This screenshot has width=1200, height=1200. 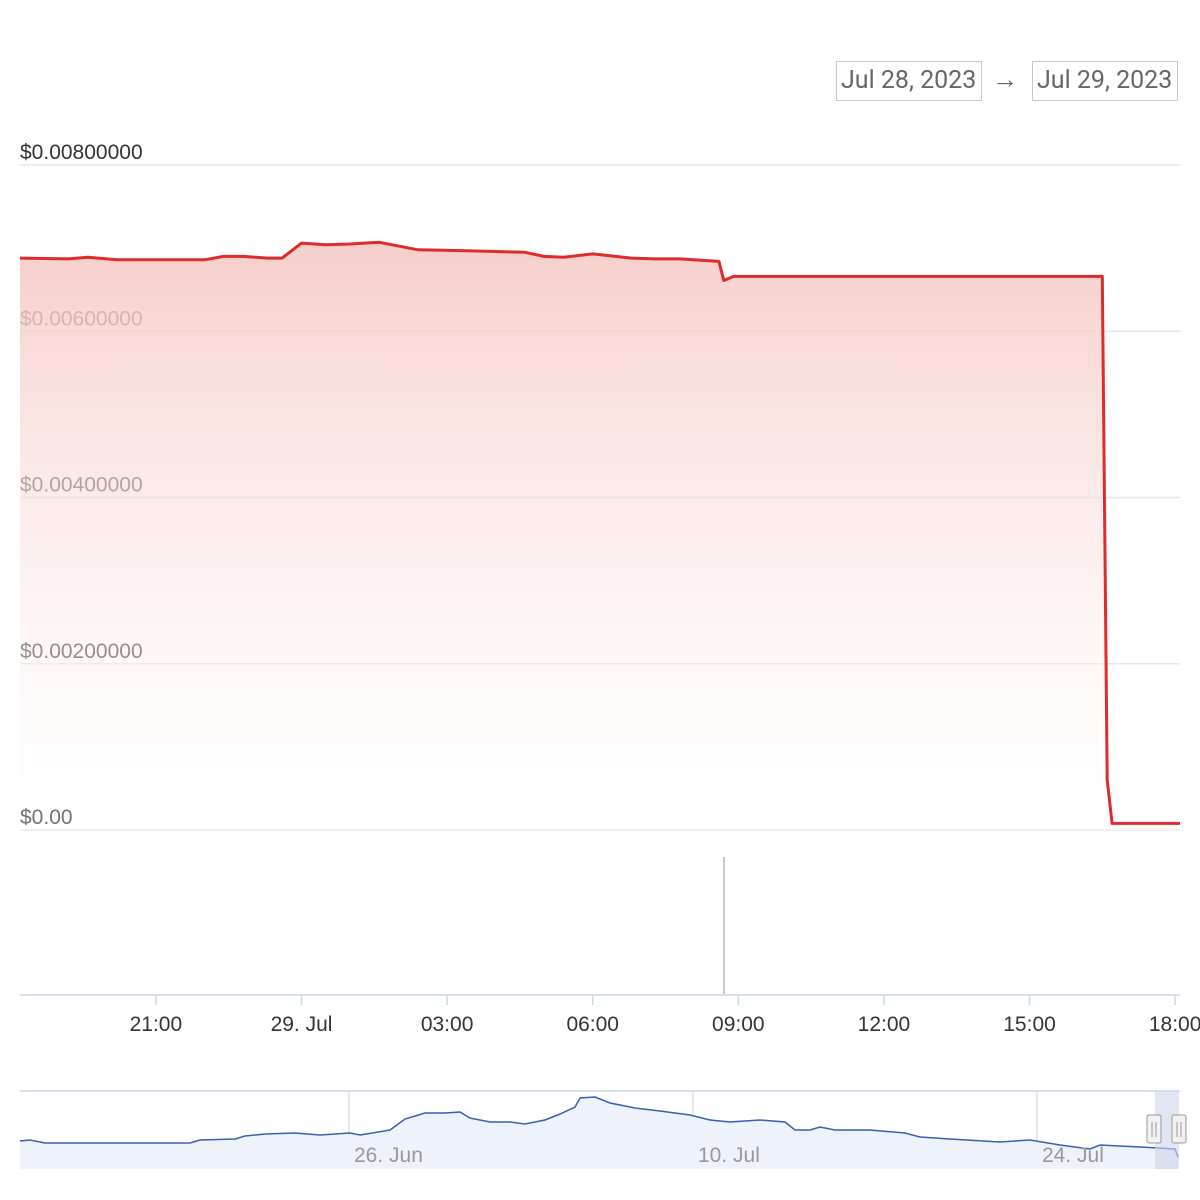 What do you see at coordinates (1105, 81) in the screenshot?
I see `range-to-input: Jul 29, 2023` at bounding box center [1105, 81].